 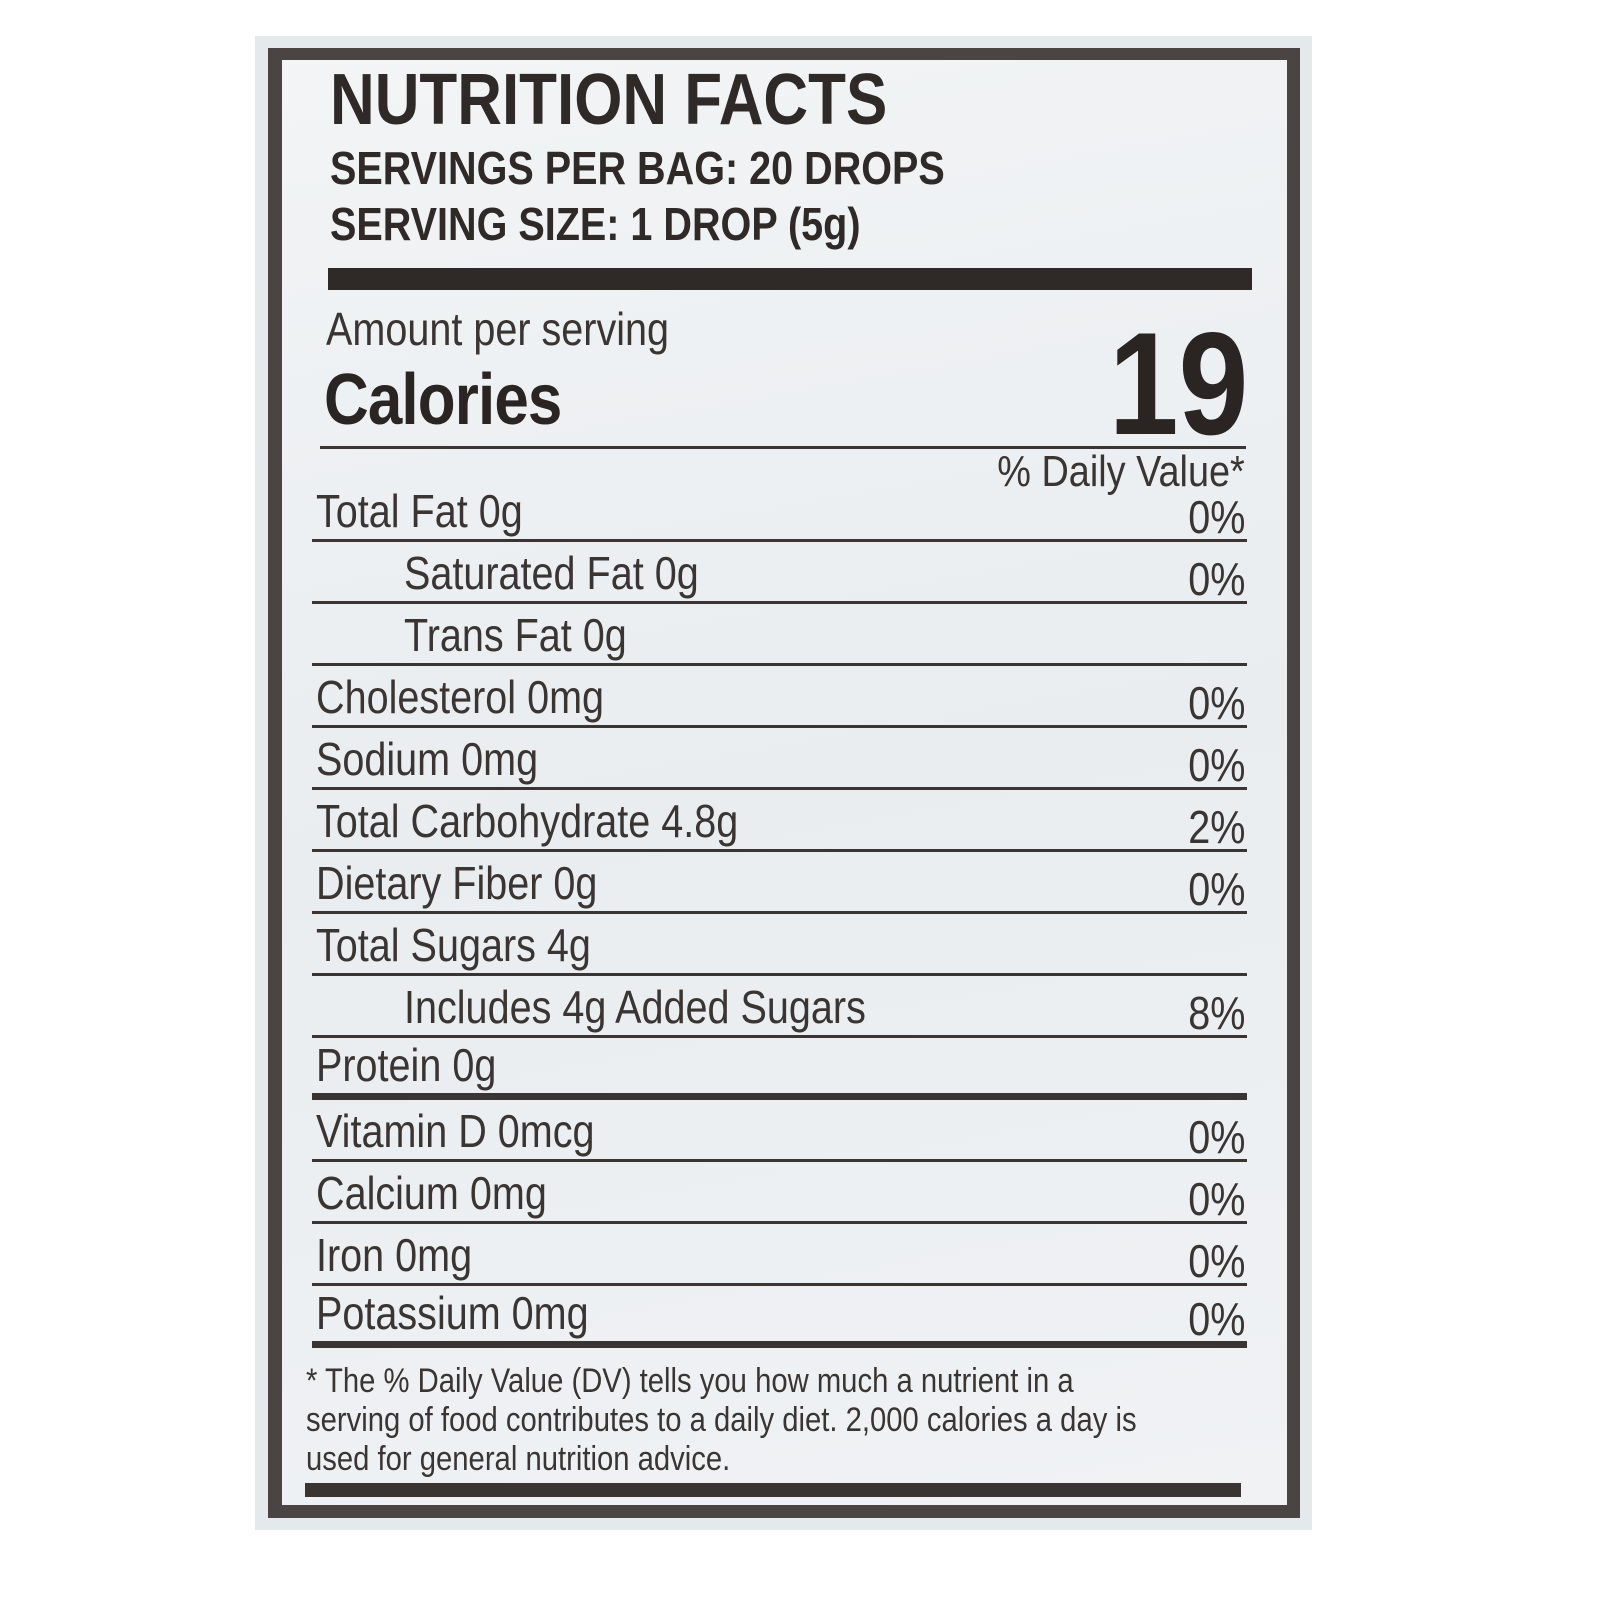 I want to click on label-title: NUTRITION FACTS, so click(x=609, y=100).